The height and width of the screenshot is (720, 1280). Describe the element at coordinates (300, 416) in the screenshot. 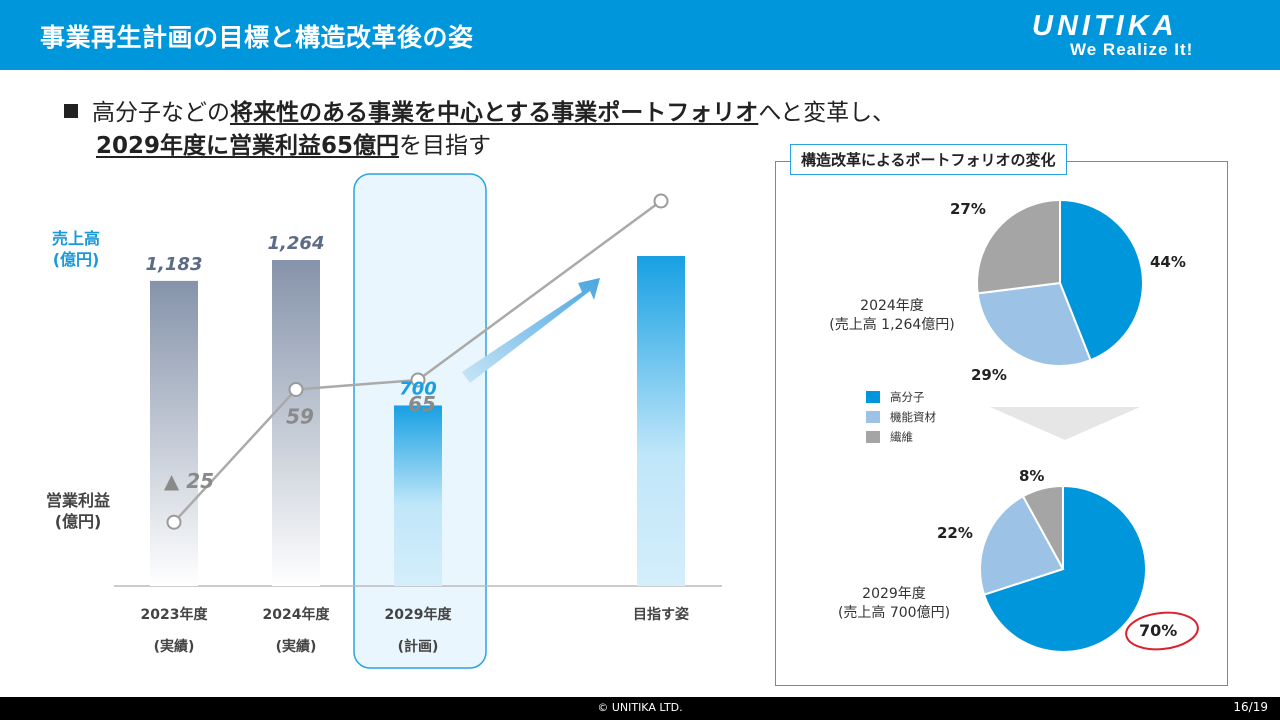

I see `profit-value-label: 59` at that location.